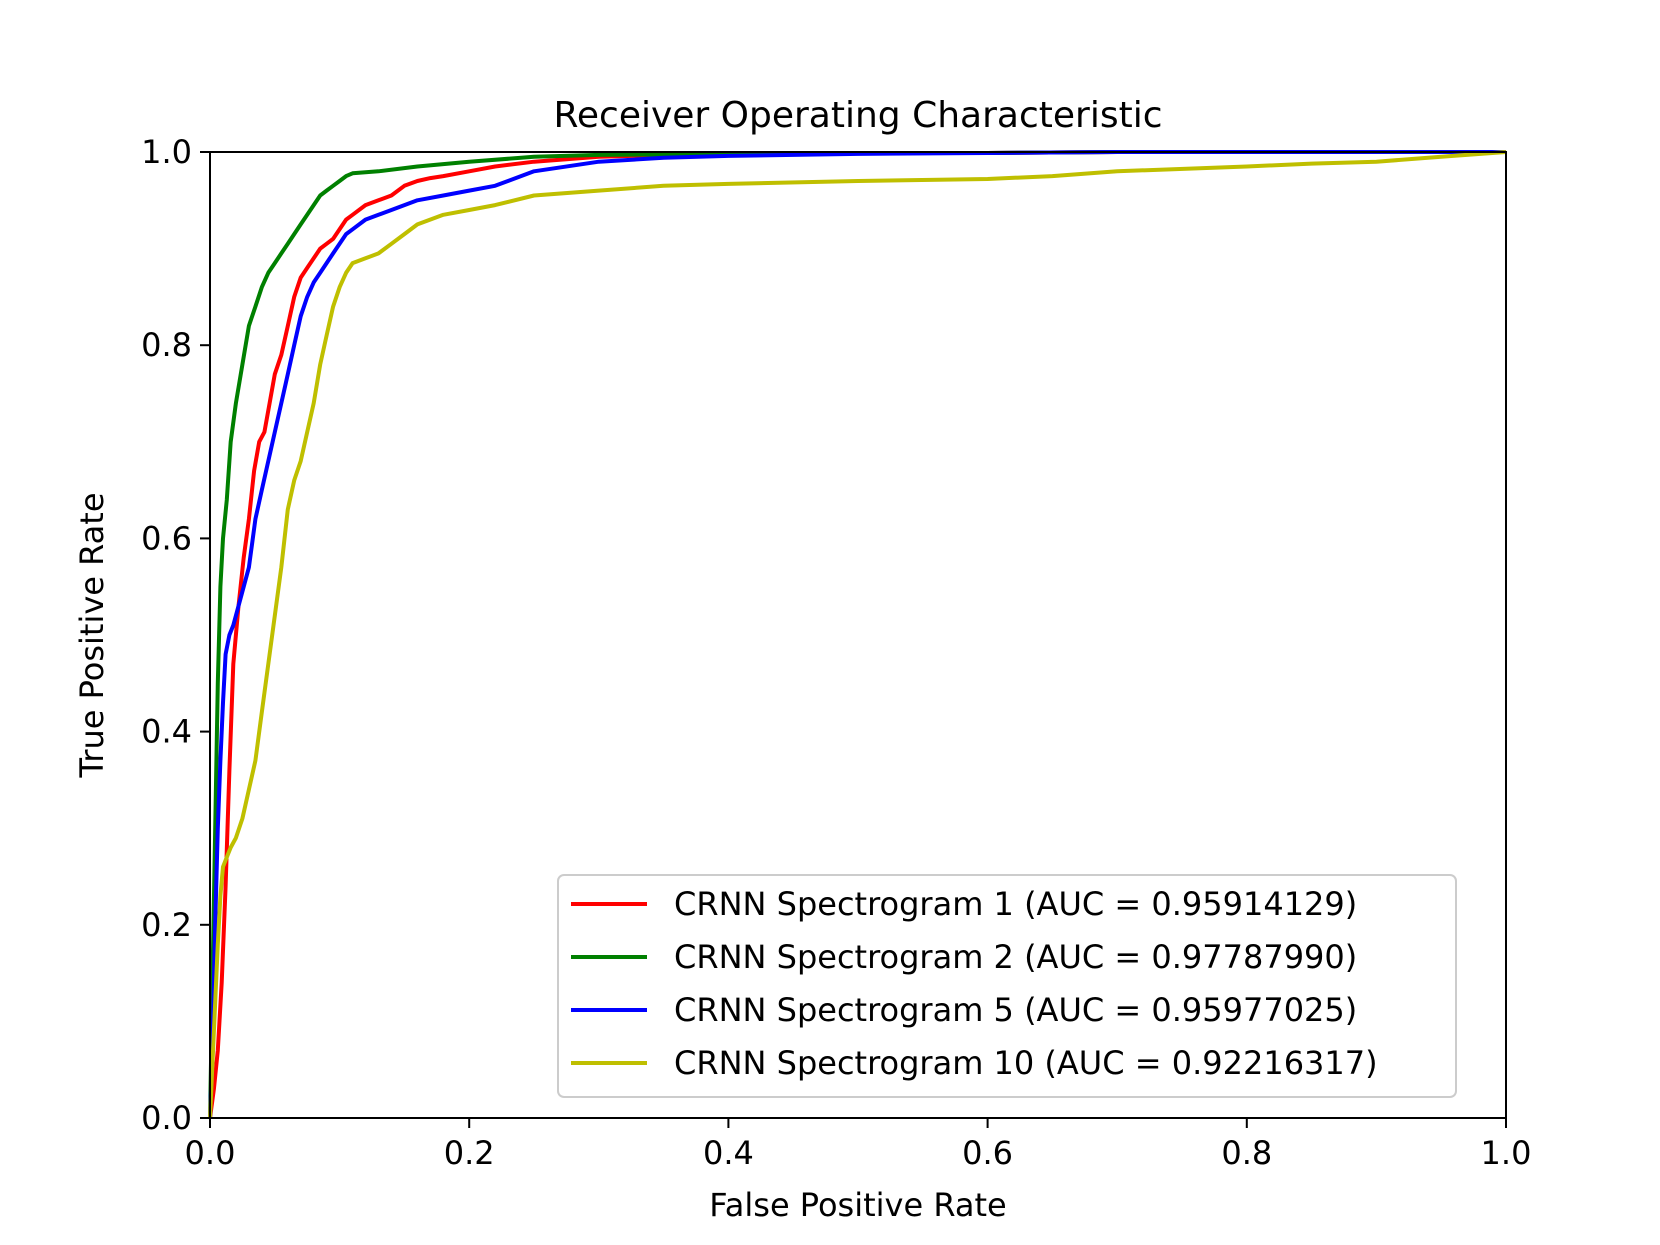 The image size is (1660, 1245). What do you see at coordinates (1015, 904) in the screenshot?
I see `legend-label-series-1: CRNN Spectrogram 1 (AUC = 0.95914129)` at bounding box center [1015, 904].